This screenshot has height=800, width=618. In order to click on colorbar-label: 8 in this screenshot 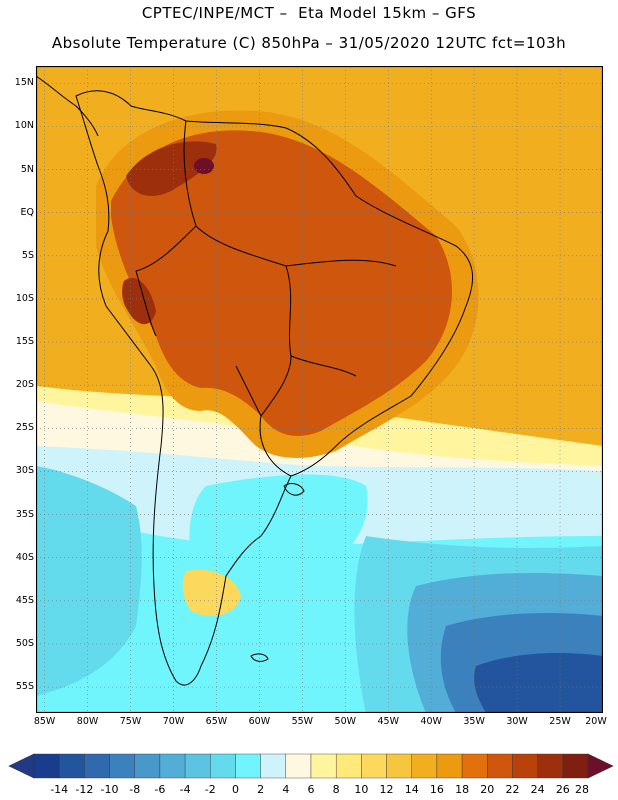, I will do `click(336, 789)`.